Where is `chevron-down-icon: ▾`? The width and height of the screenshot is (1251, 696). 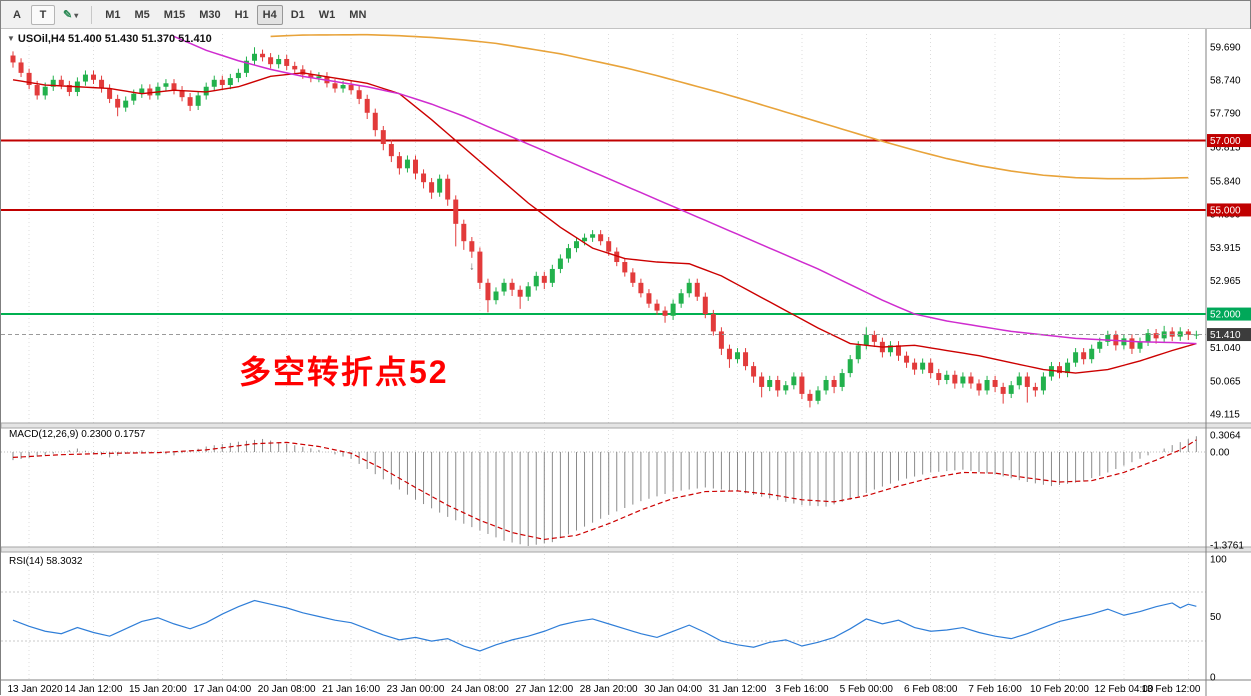
chevron-down-icon: ▾ is located at coordinates (76, 15).